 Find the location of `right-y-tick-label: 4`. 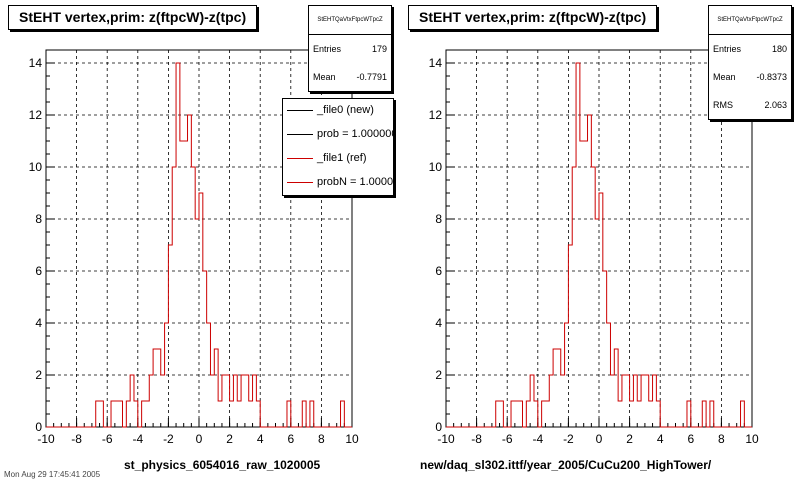

right-y-tick-label: 4 is located at coordinates (438, 323).